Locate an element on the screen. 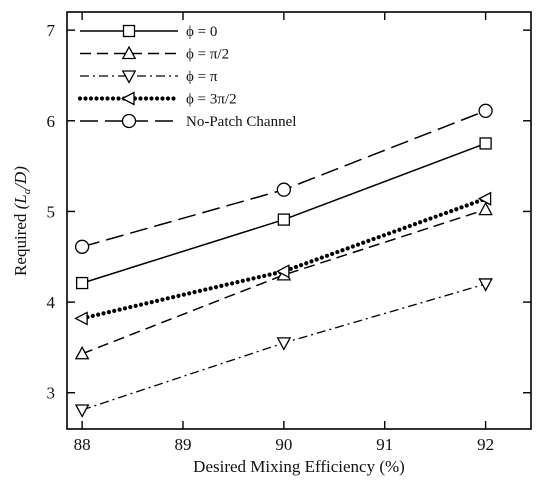 The image size is (550, 485). y-tick-label: 3 is located at coordinates (51, 393).